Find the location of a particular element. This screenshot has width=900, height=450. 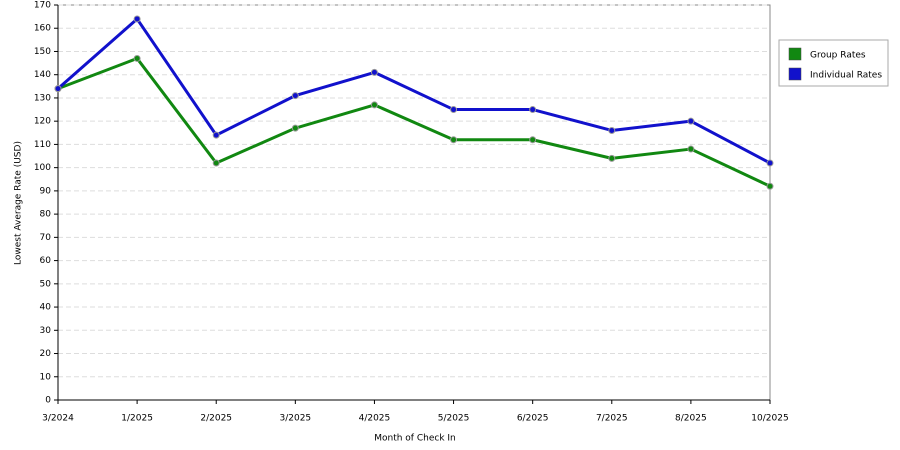

legend-label: Group Rates is located at coordinates (838, 56).